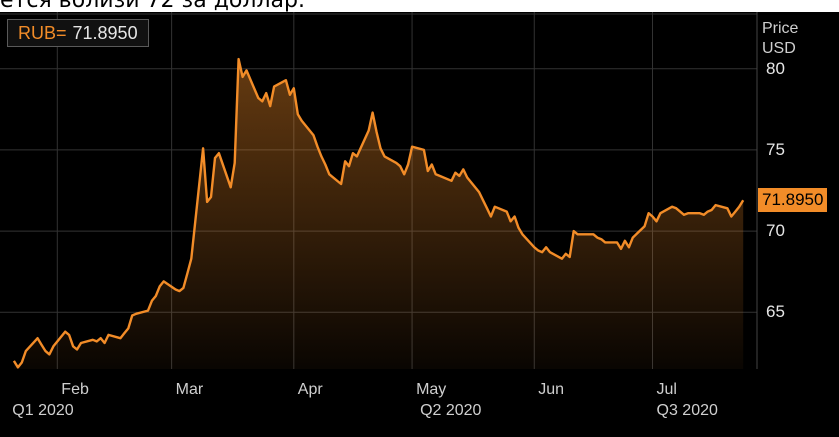 The image size is (839, 437). I want to click on y-tick-label: 75, so click(775, 149).